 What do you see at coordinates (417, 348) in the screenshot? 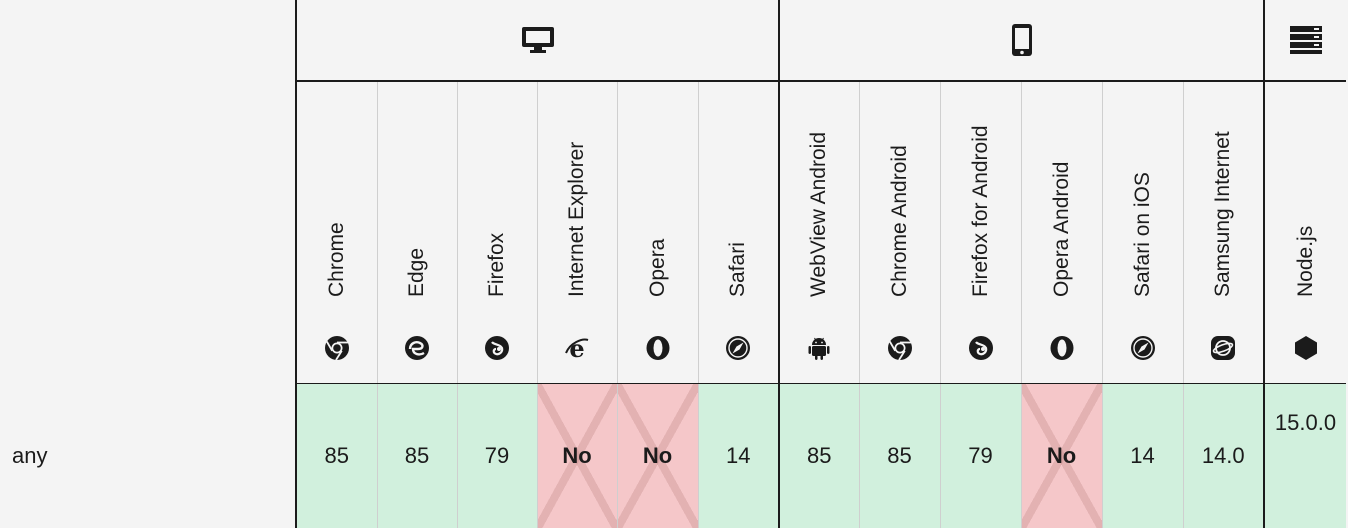
I see `edge-icon` at bounding box center [417, 348].